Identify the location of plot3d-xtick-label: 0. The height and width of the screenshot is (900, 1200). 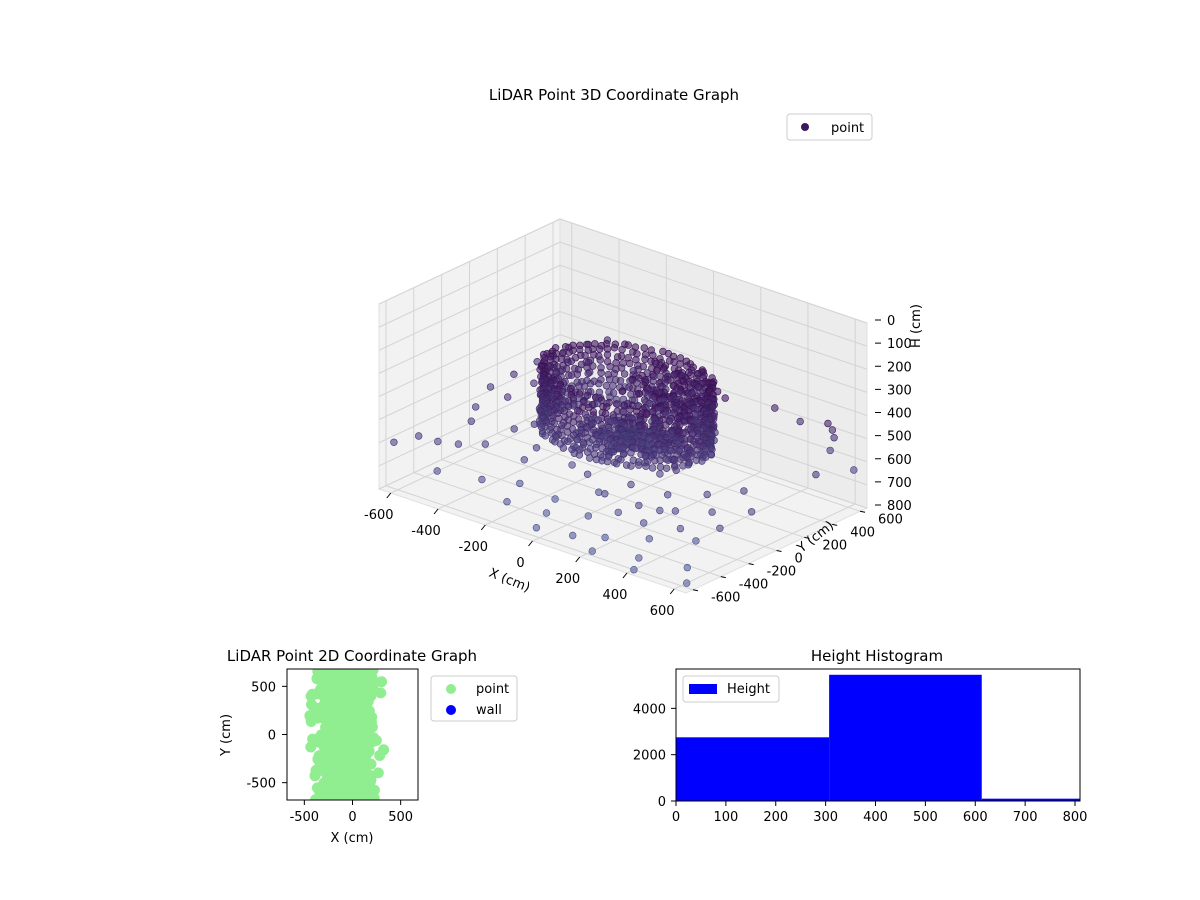
(520, 563).